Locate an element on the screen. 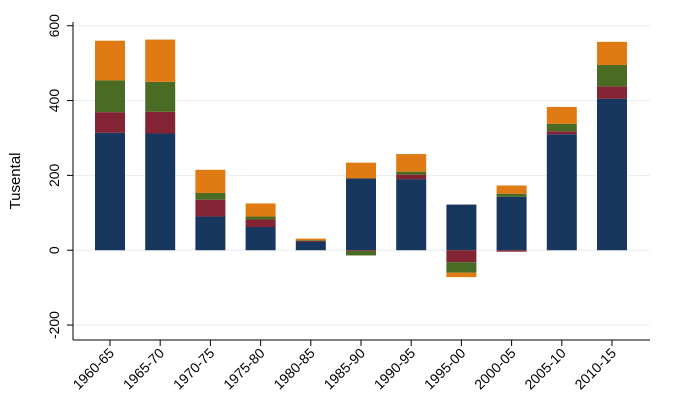  y-axis: -200 0 200 400 600 is located at coordinates (60, 177).